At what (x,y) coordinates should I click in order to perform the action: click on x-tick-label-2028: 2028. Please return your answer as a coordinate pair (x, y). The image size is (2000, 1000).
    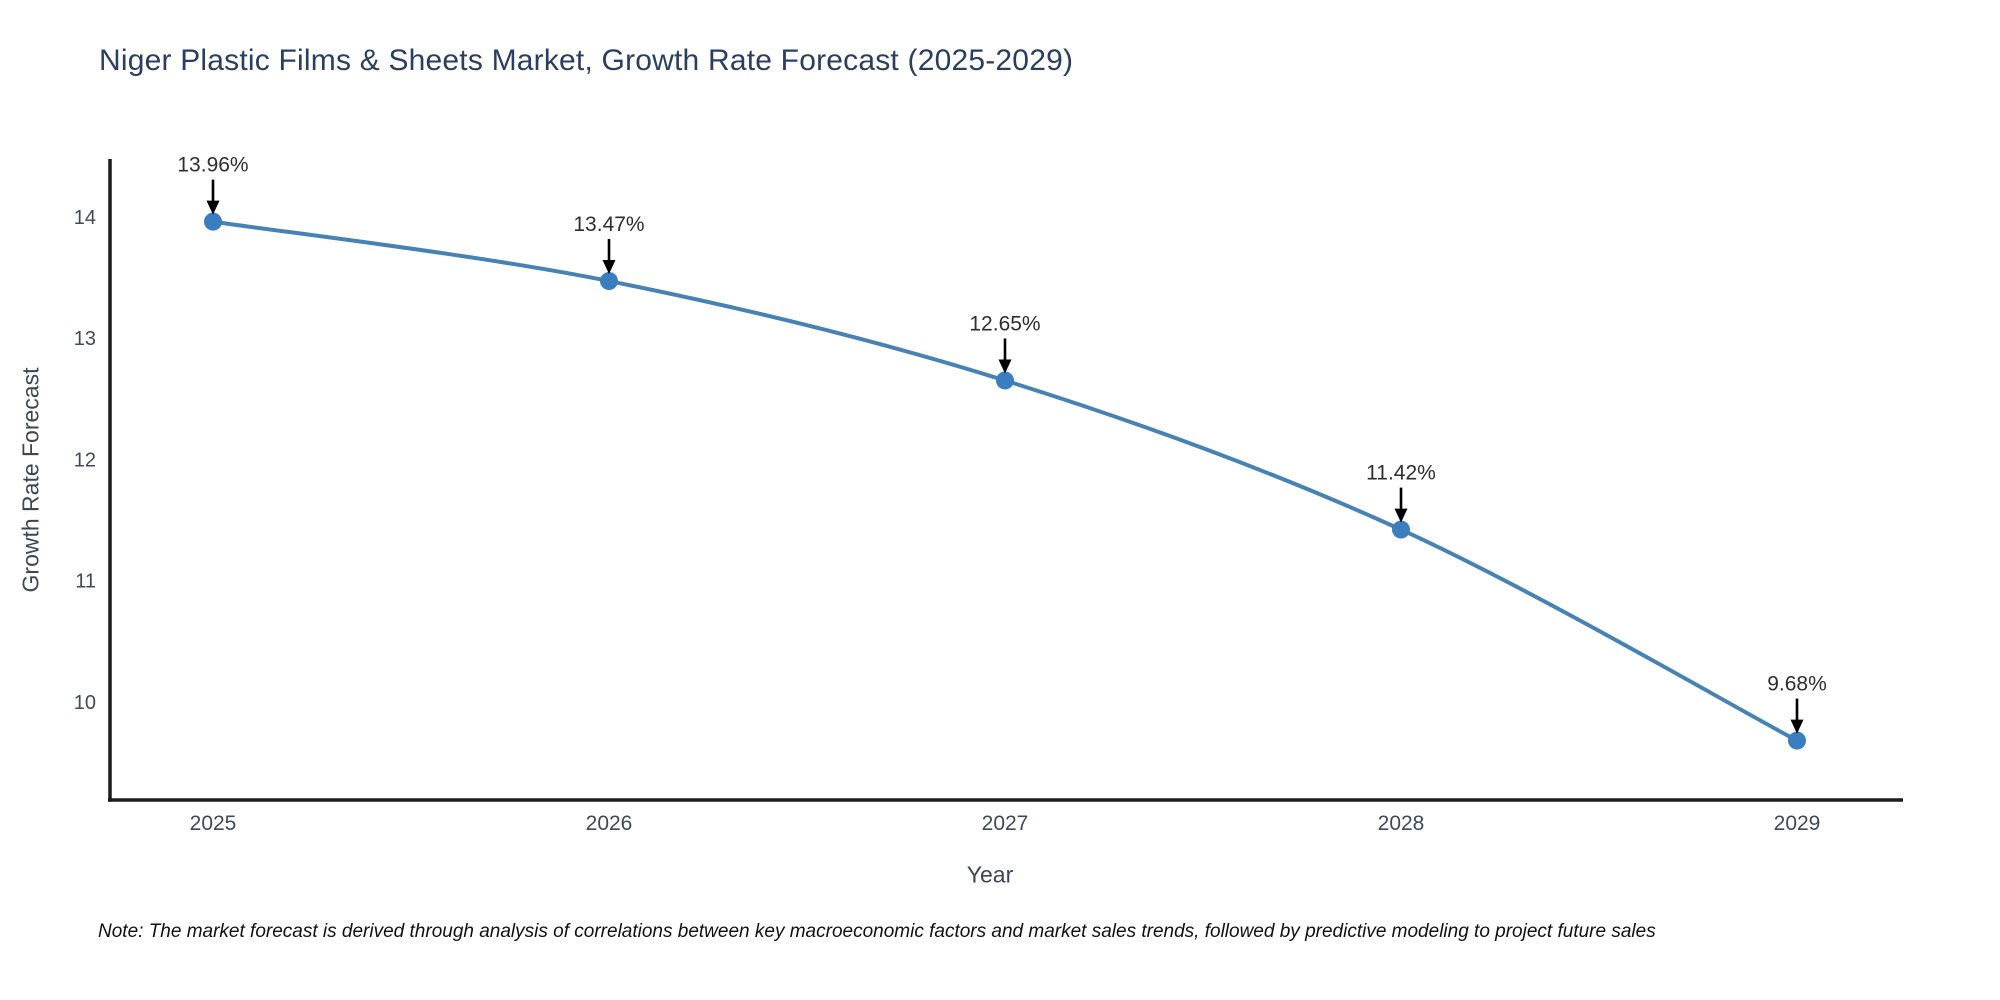
    Looking at the image, I should click on (1401, 823).